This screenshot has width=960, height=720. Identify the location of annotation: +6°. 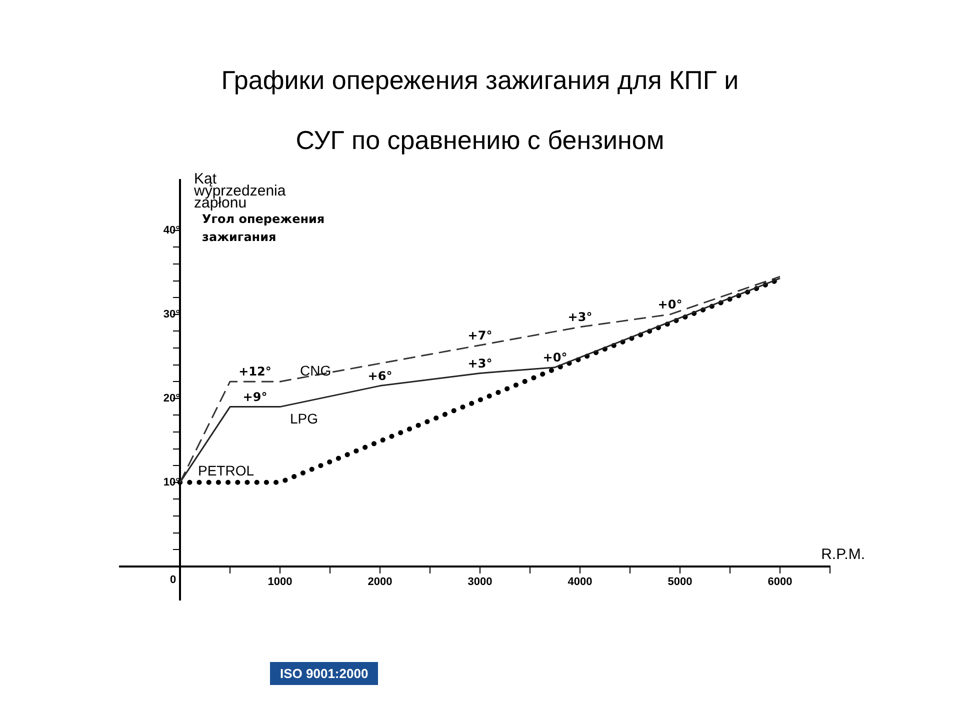
(380, 375).